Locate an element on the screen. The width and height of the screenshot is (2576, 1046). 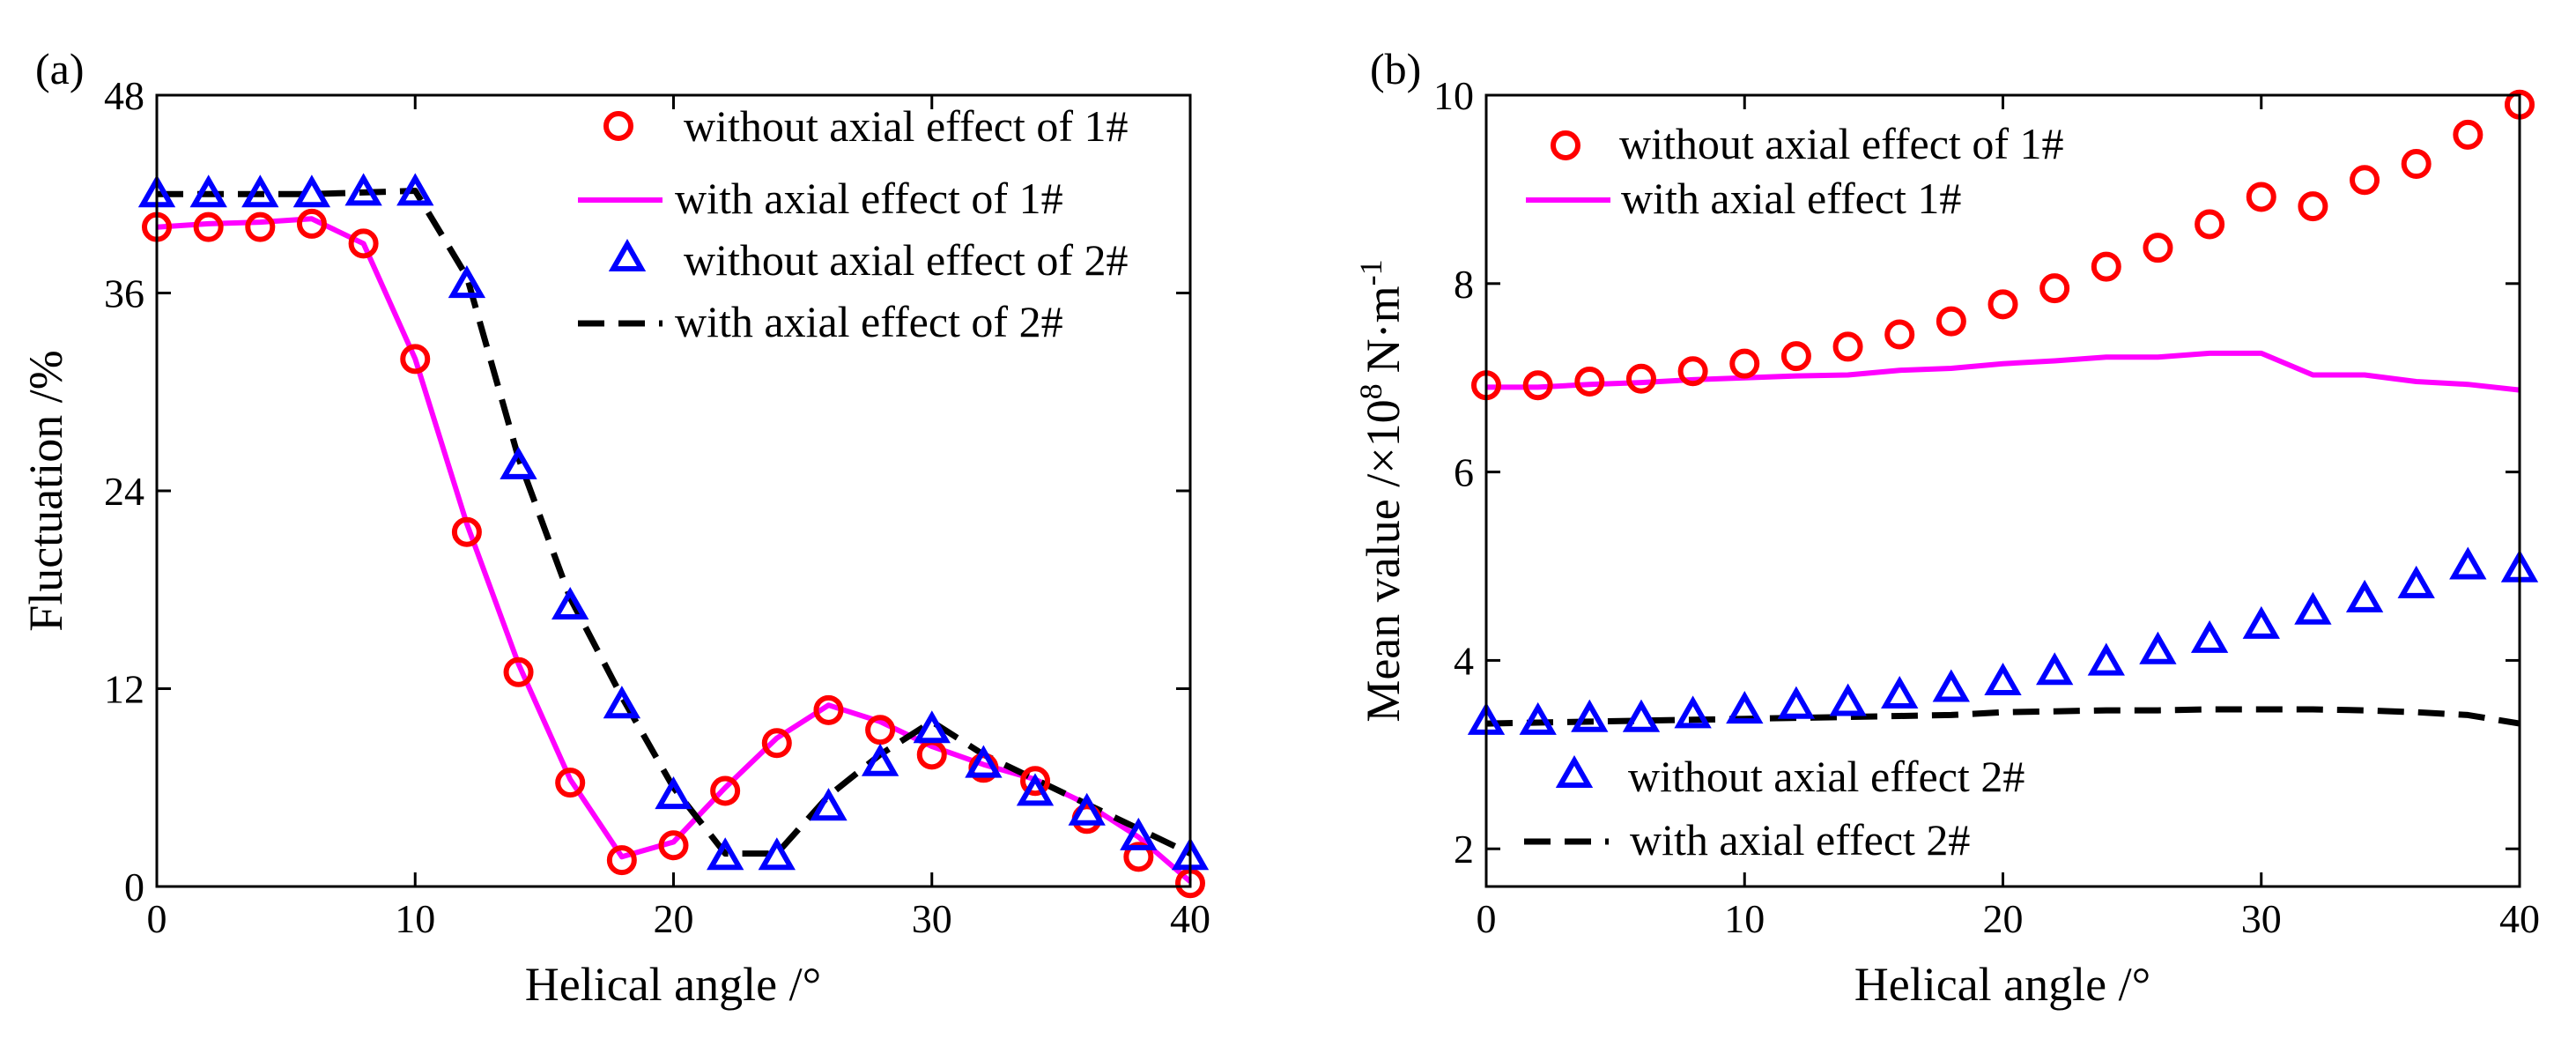
y-tick-label: 12 is located at coordinates (124, 689).